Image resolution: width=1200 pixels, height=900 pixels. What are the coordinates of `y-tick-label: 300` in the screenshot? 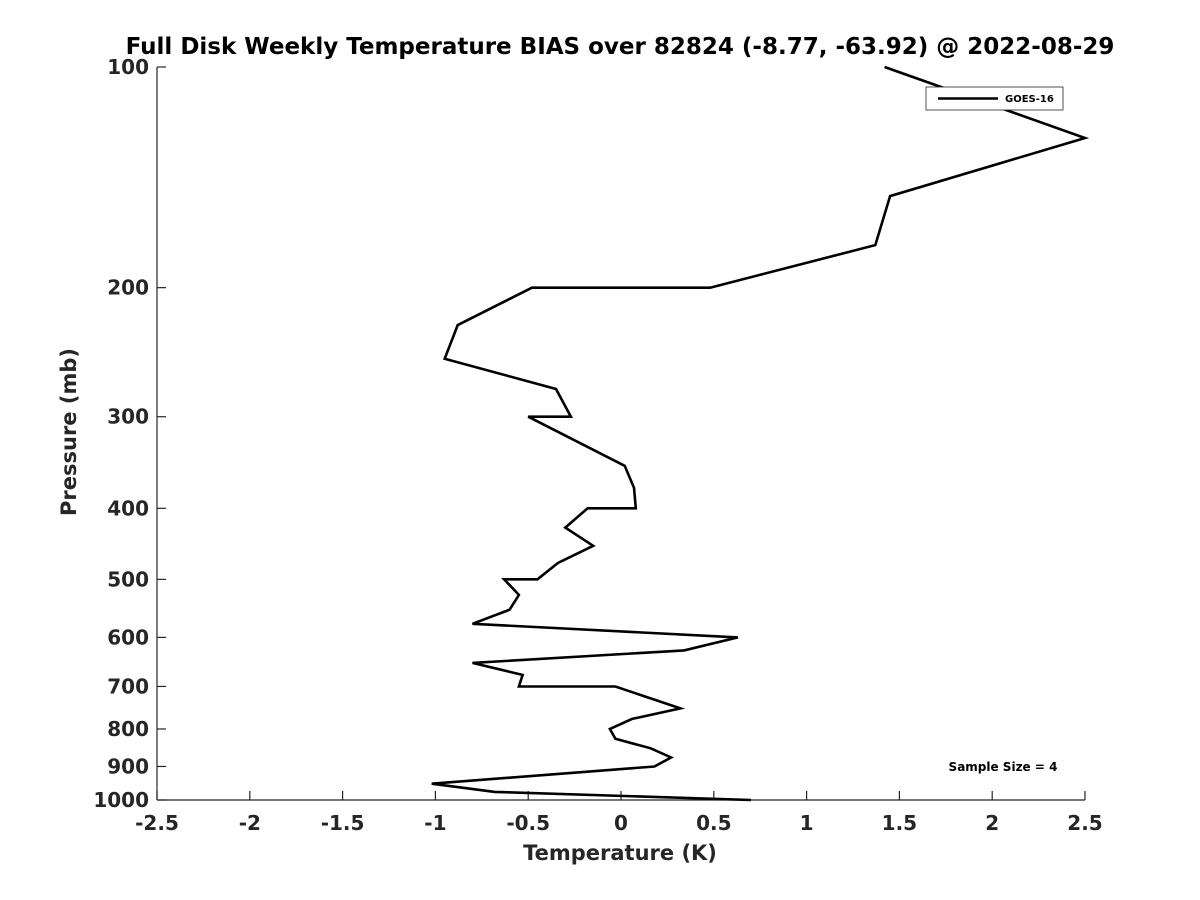 It's located at (128, 417).